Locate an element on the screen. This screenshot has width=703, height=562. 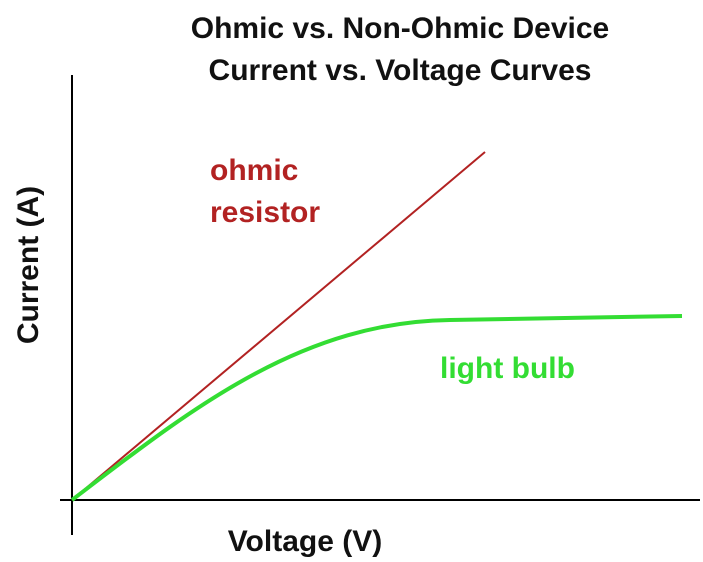
title-line: Ohmic vs. Non-Ohmic Device is located at coordinates (400, 28).